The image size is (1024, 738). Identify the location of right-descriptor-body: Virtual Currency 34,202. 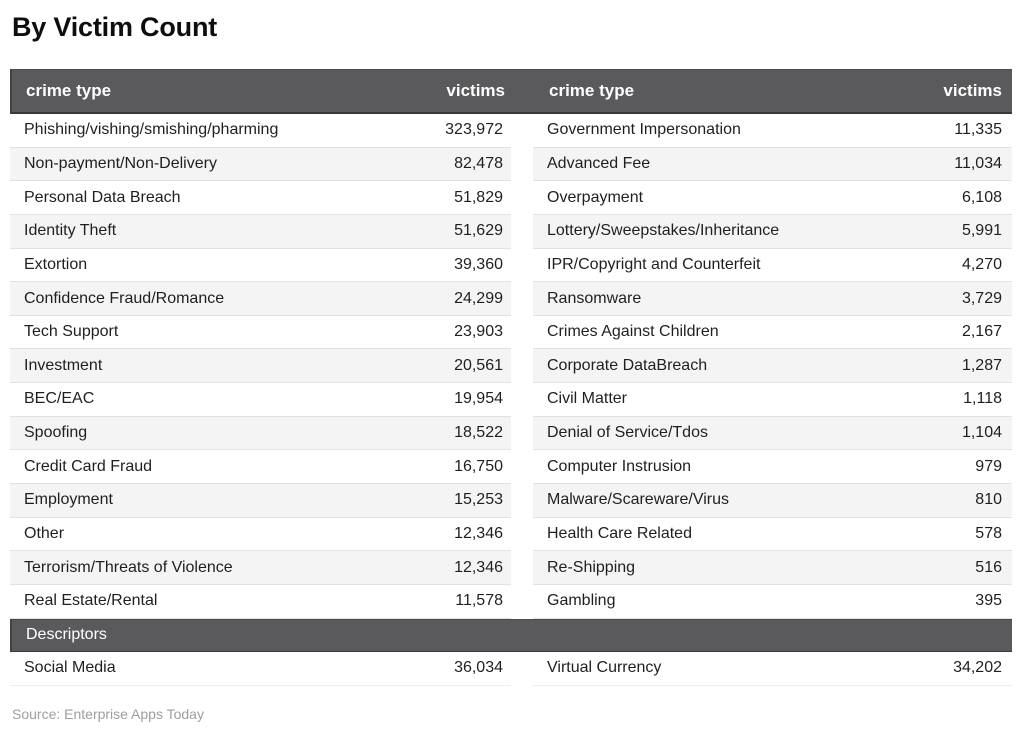
(772, 668).